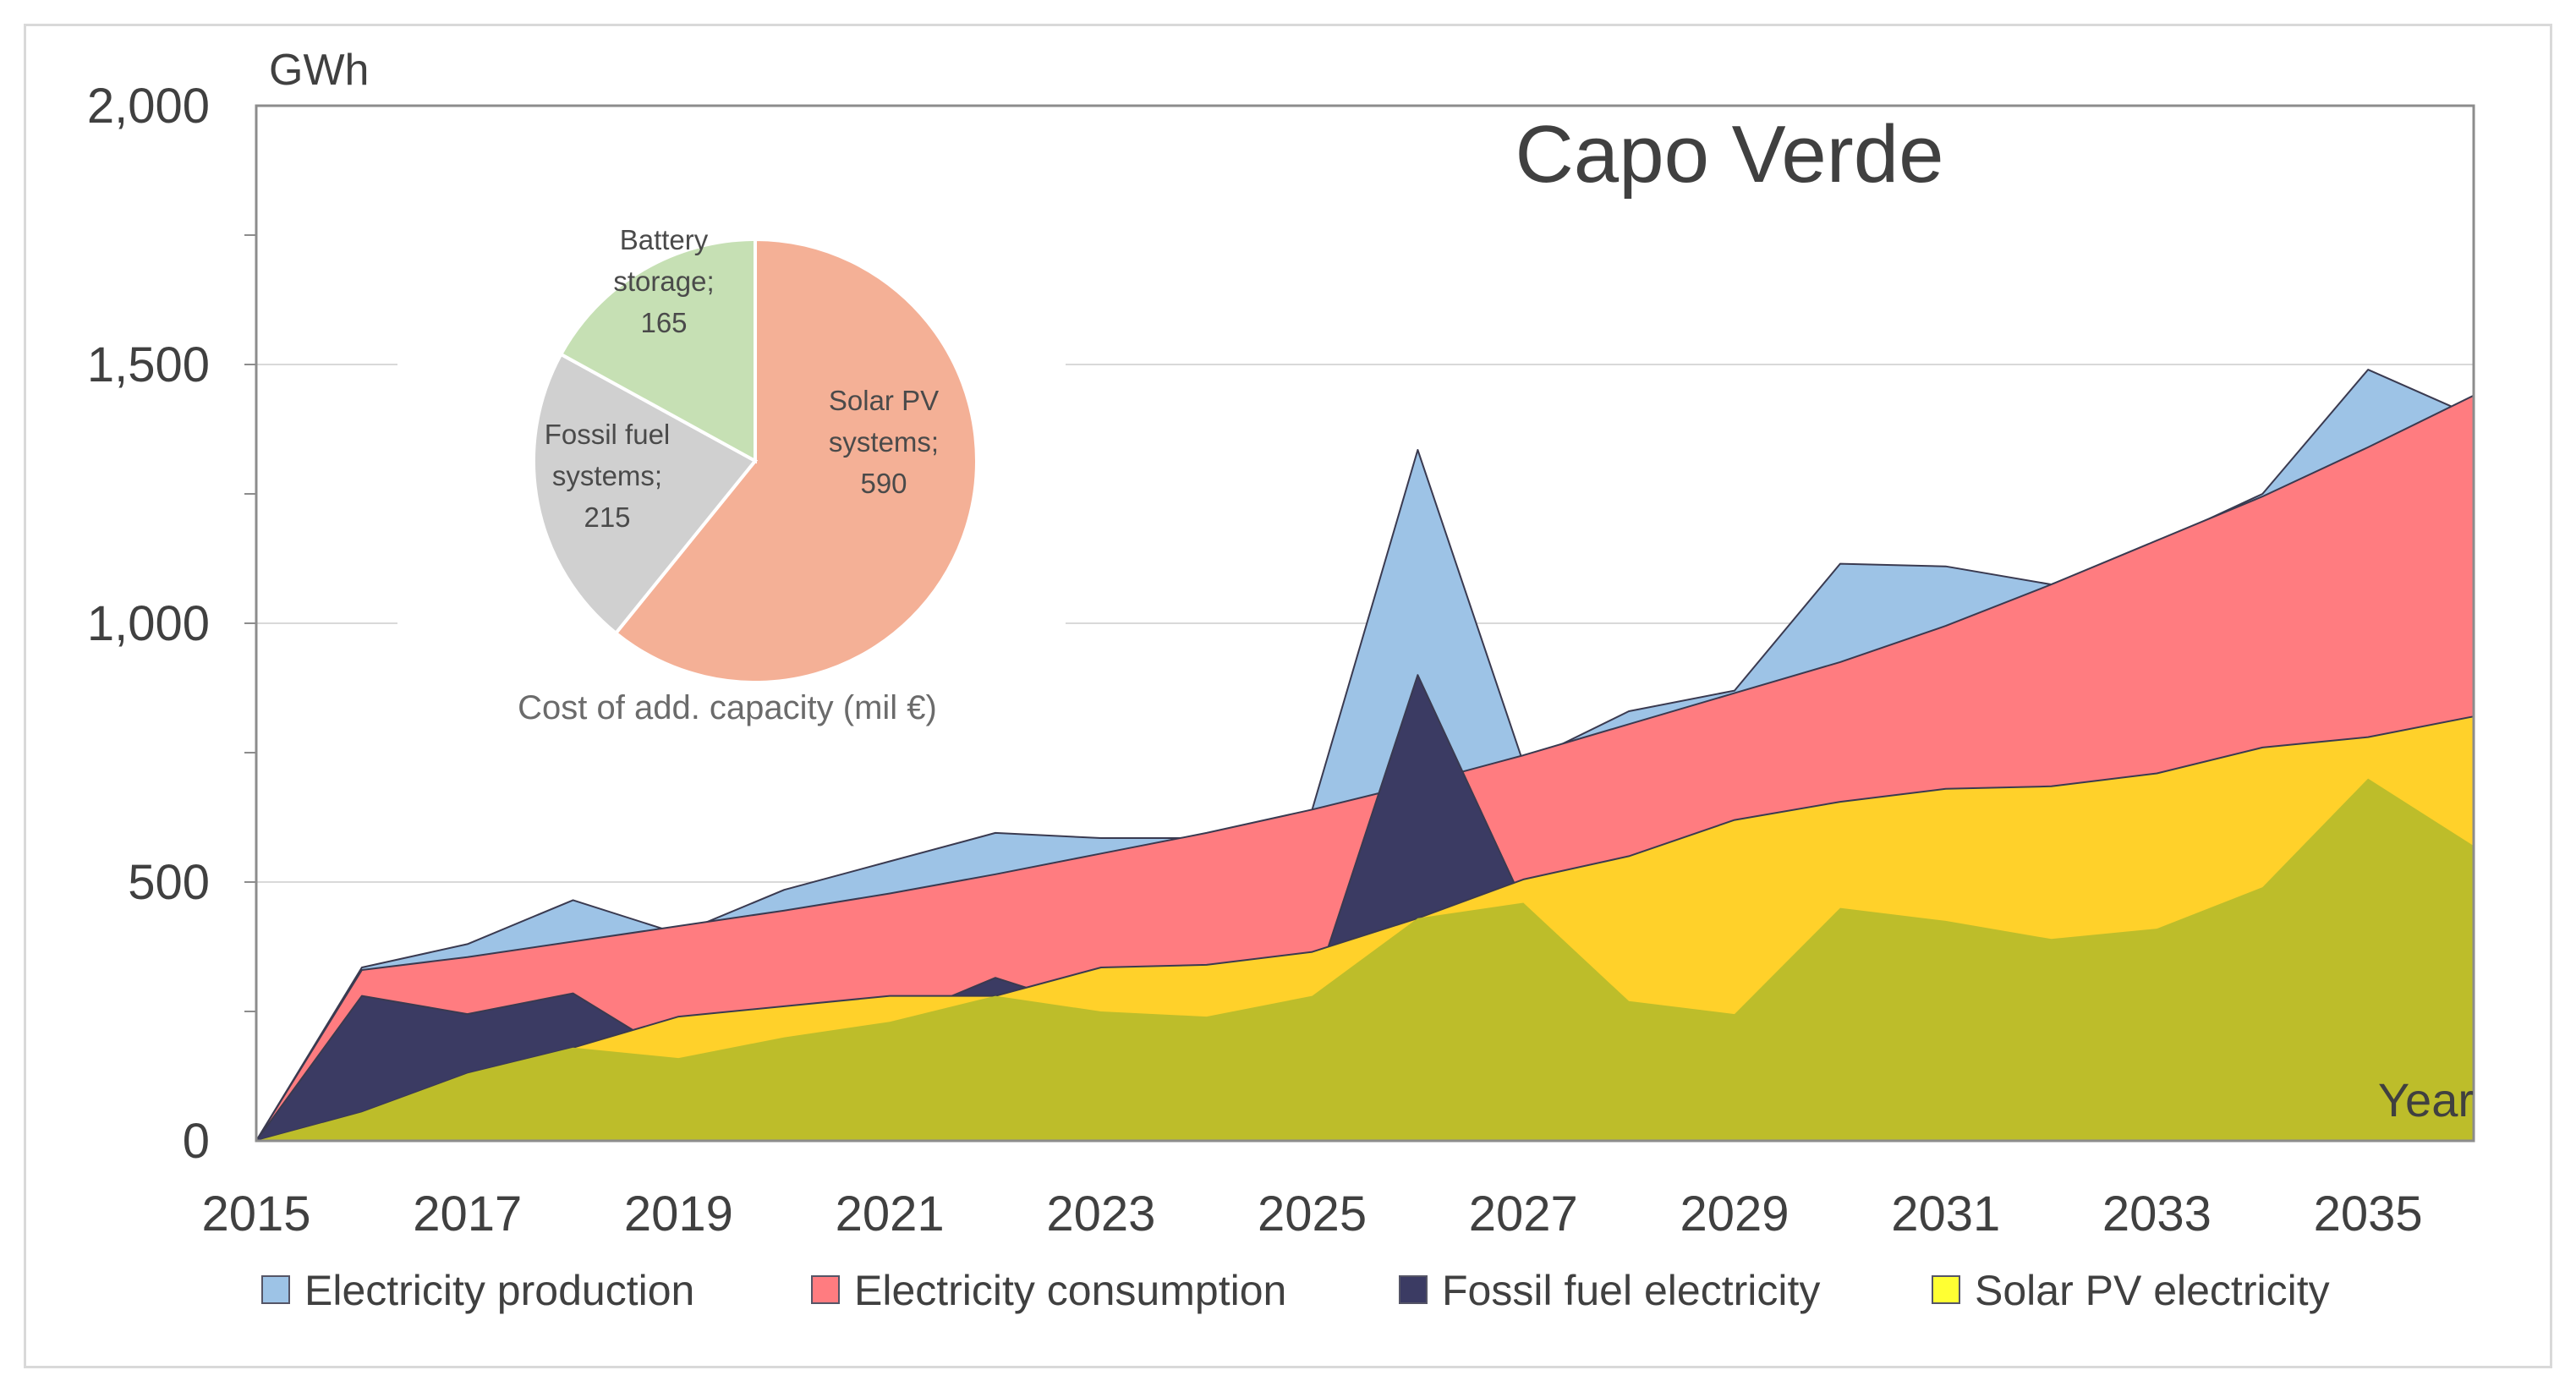  I want to click on y-tick-label: 1,500, so click(148, 364).